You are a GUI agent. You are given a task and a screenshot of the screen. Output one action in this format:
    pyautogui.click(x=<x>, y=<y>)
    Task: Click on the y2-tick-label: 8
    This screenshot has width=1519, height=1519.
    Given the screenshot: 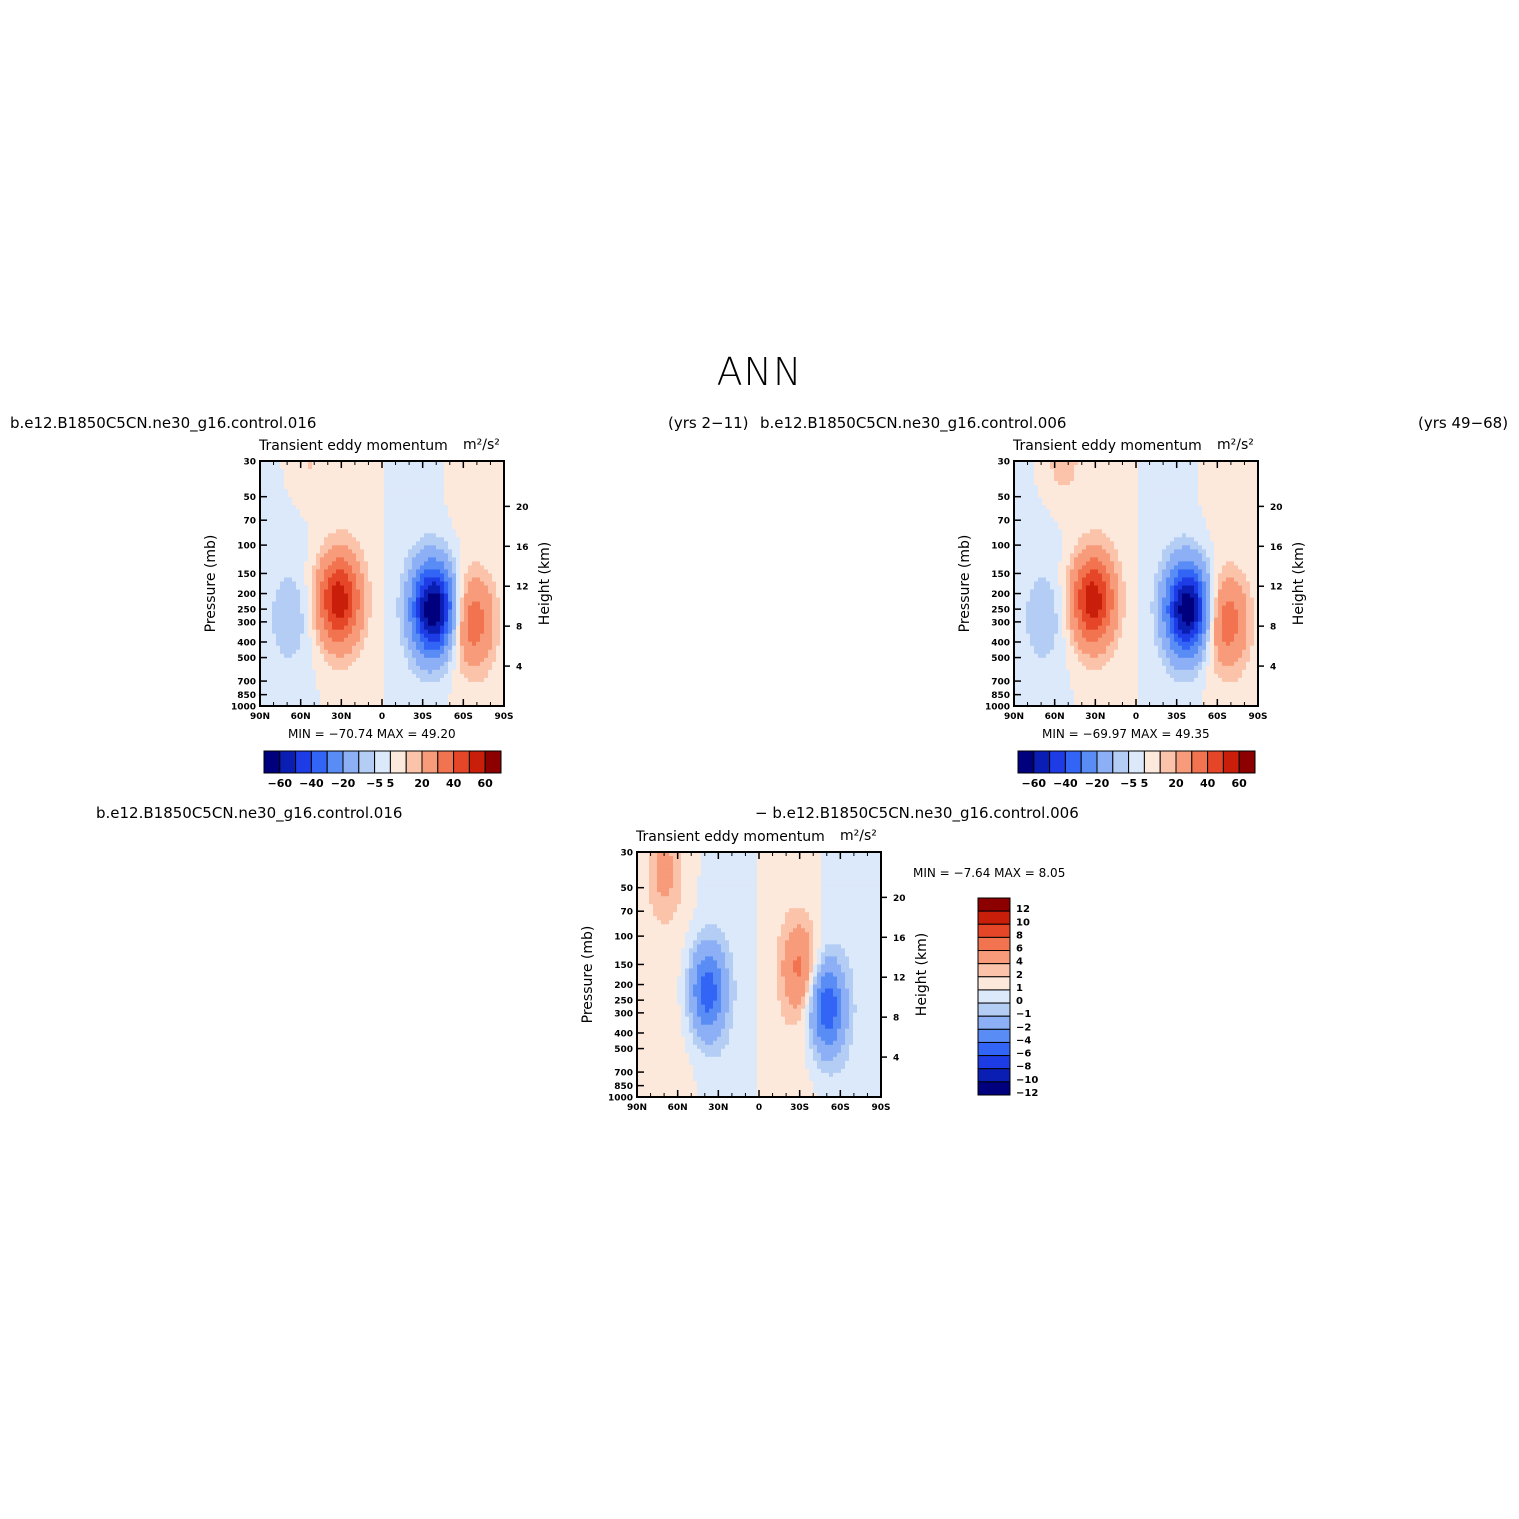 What is the action you would take?
    pyautogui.click(x=519, y=628)
    